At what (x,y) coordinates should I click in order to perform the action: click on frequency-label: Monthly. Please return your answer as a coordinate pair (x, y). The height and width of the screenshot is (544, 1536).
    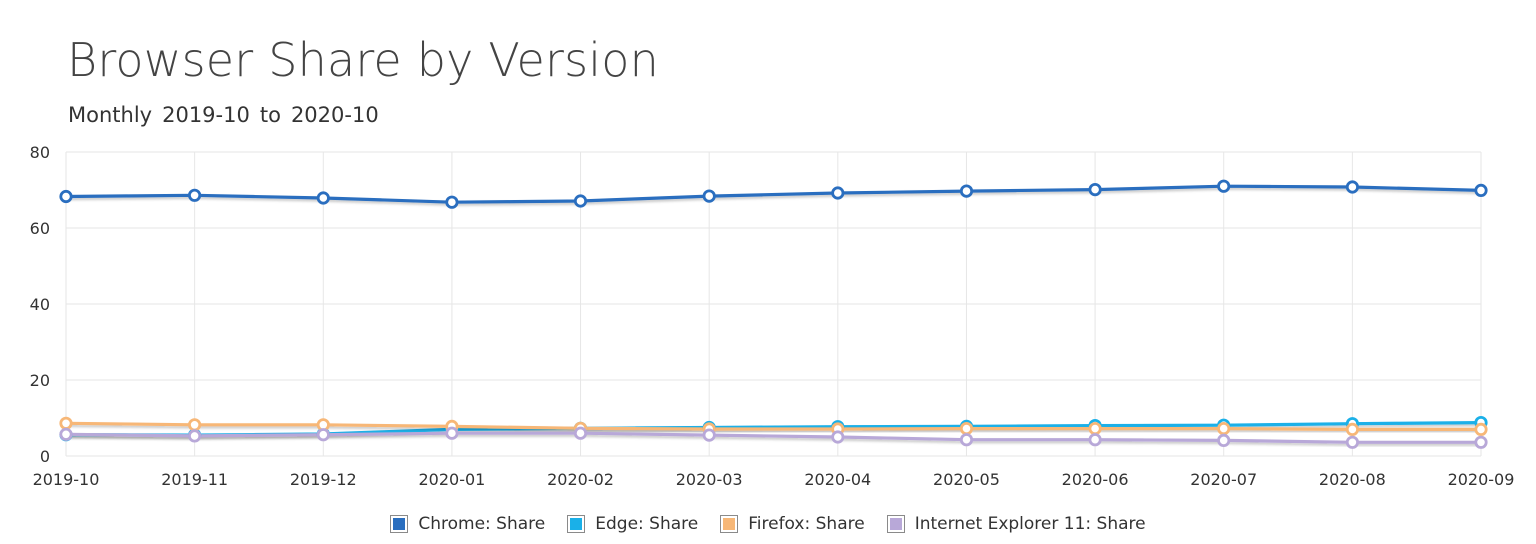
    Looking at the image, I should click on (110, 115).